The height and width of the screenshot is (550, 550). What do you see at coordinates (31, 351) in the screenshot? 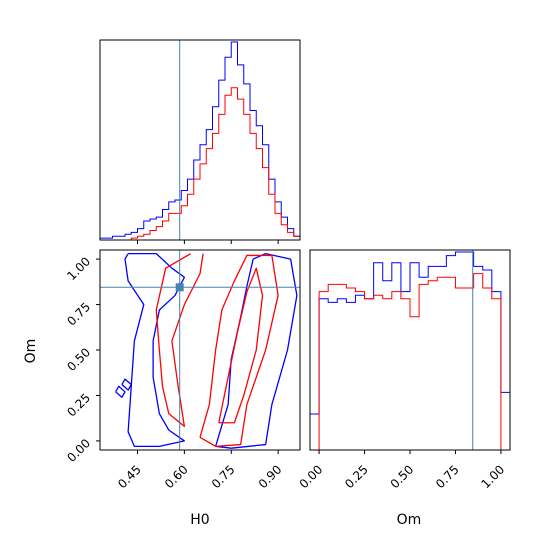
I see `y-axis-label-om: Om` at bounding box center [31, 351].